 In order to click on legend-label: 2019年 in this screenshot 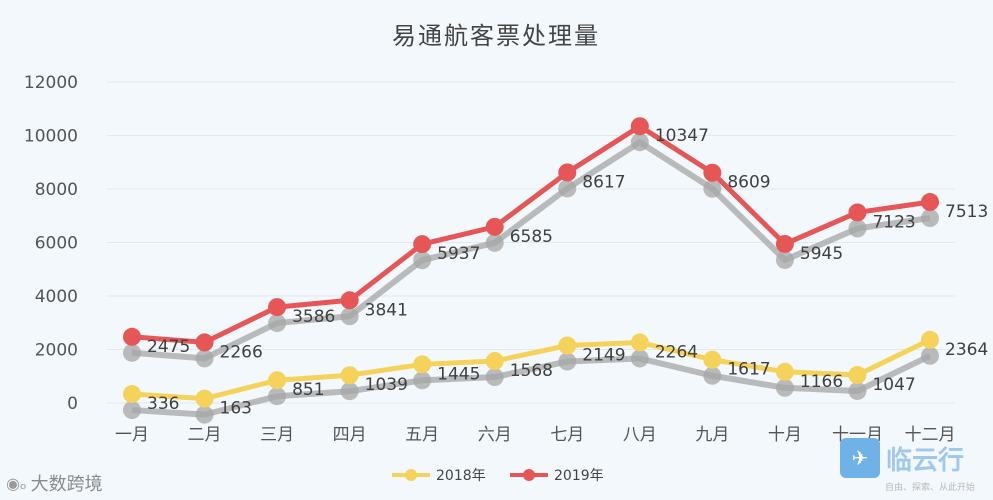, I will do `click(579, 476)`.